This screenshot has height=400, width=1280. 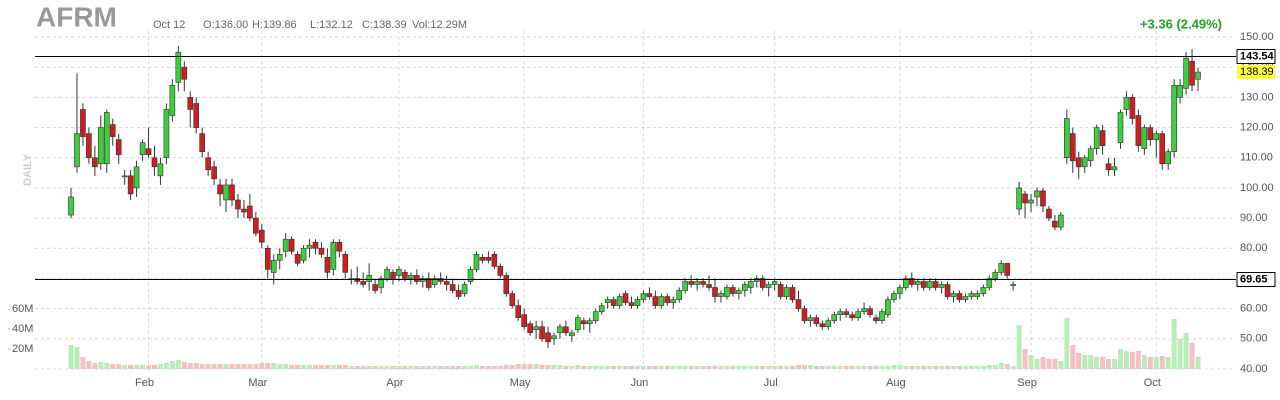 I want to click on x-tick-label: May, so click(x=520, y=383).